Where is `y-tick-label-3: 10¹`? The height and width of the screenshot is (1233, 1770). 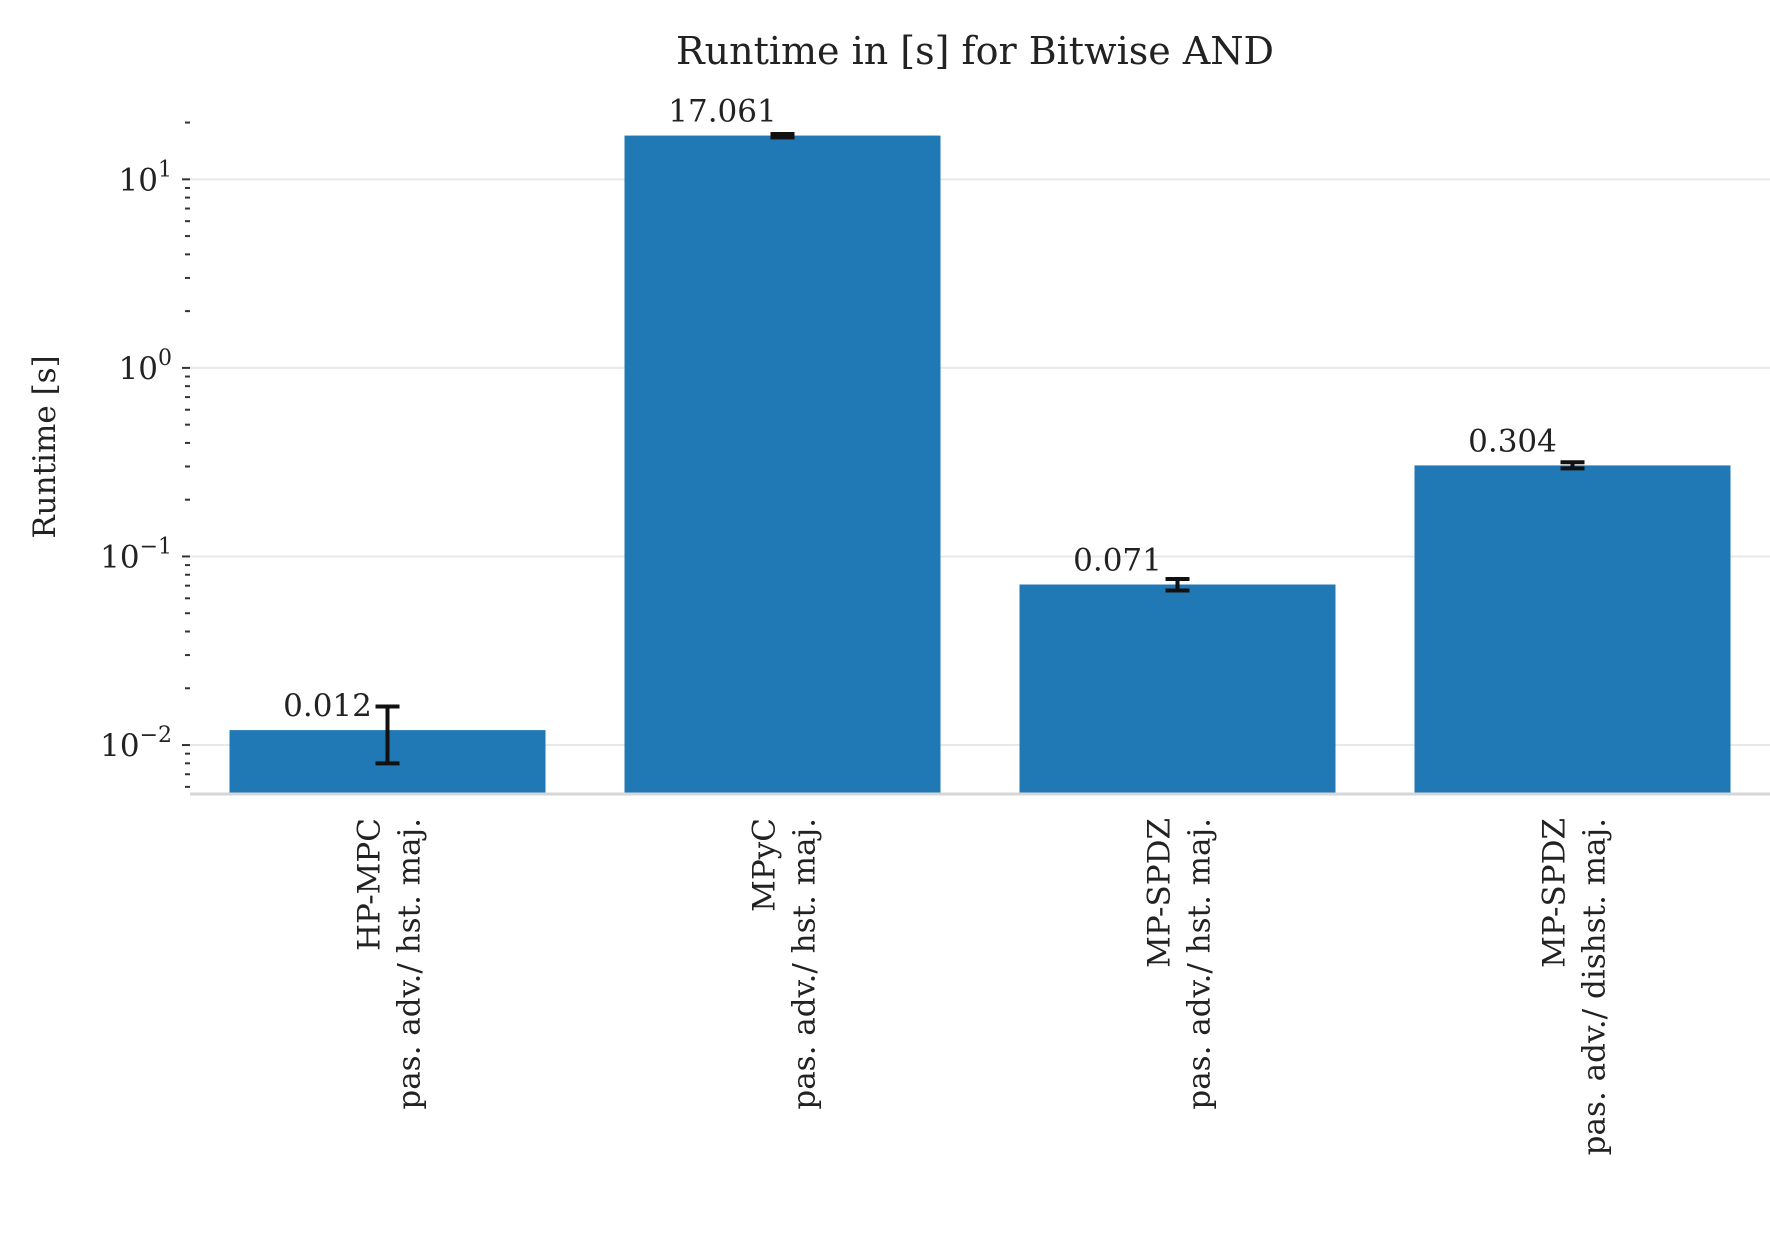 y-tick-label-3: 10¹ is located at coordinates (145, 177).